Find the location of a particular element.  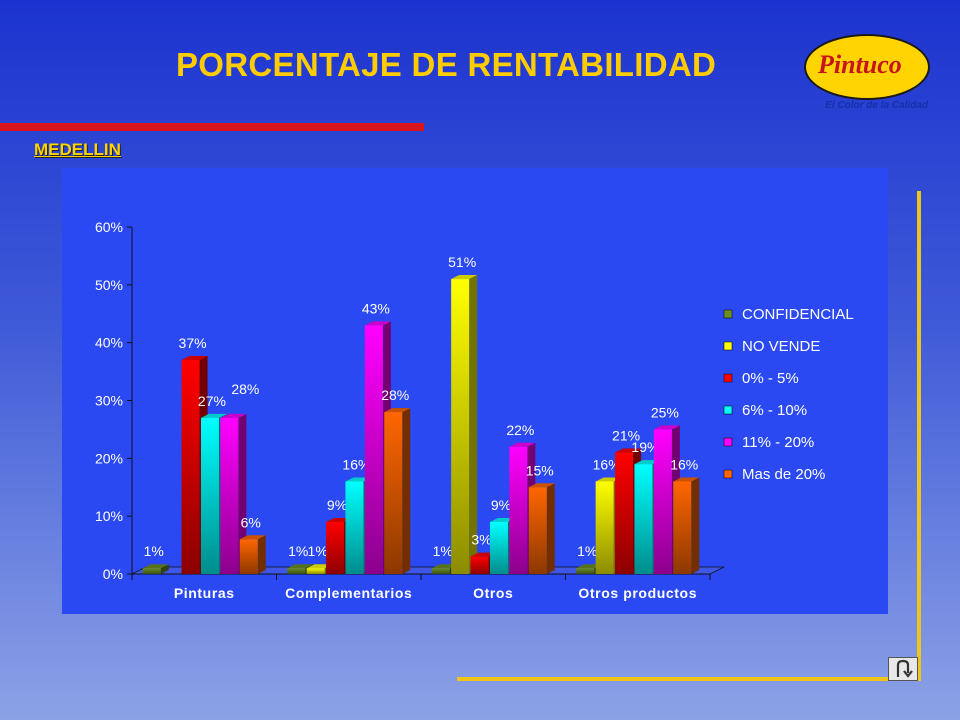

title-divider is located at coordinates (212, 127).